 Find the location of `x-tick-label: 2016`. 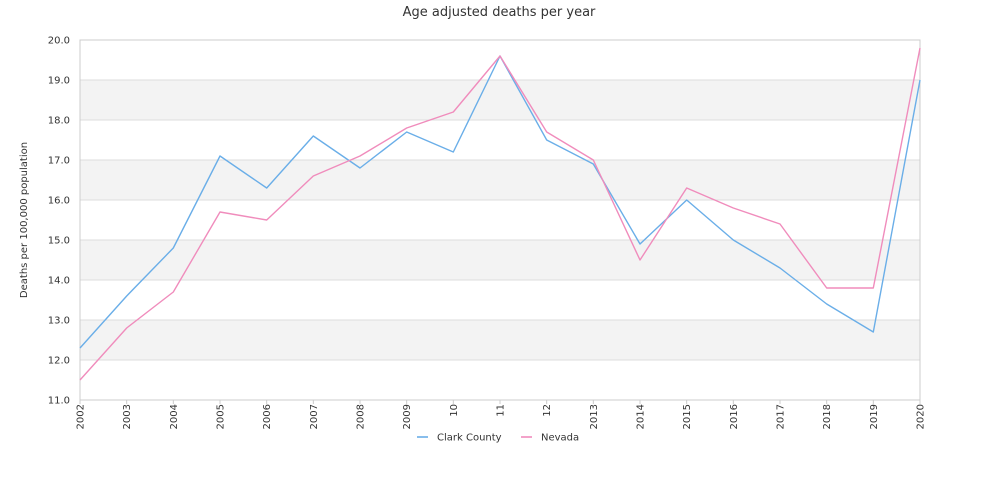

x-tick-label: 2016 is located at coordinates (734, 416).